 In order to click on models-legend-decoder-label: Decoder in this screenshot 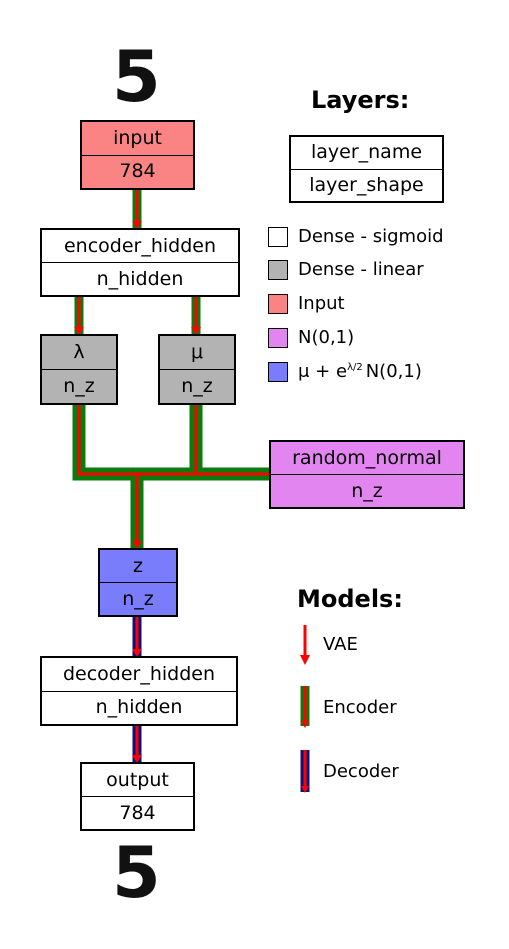, I will do `click(361, 771)`.